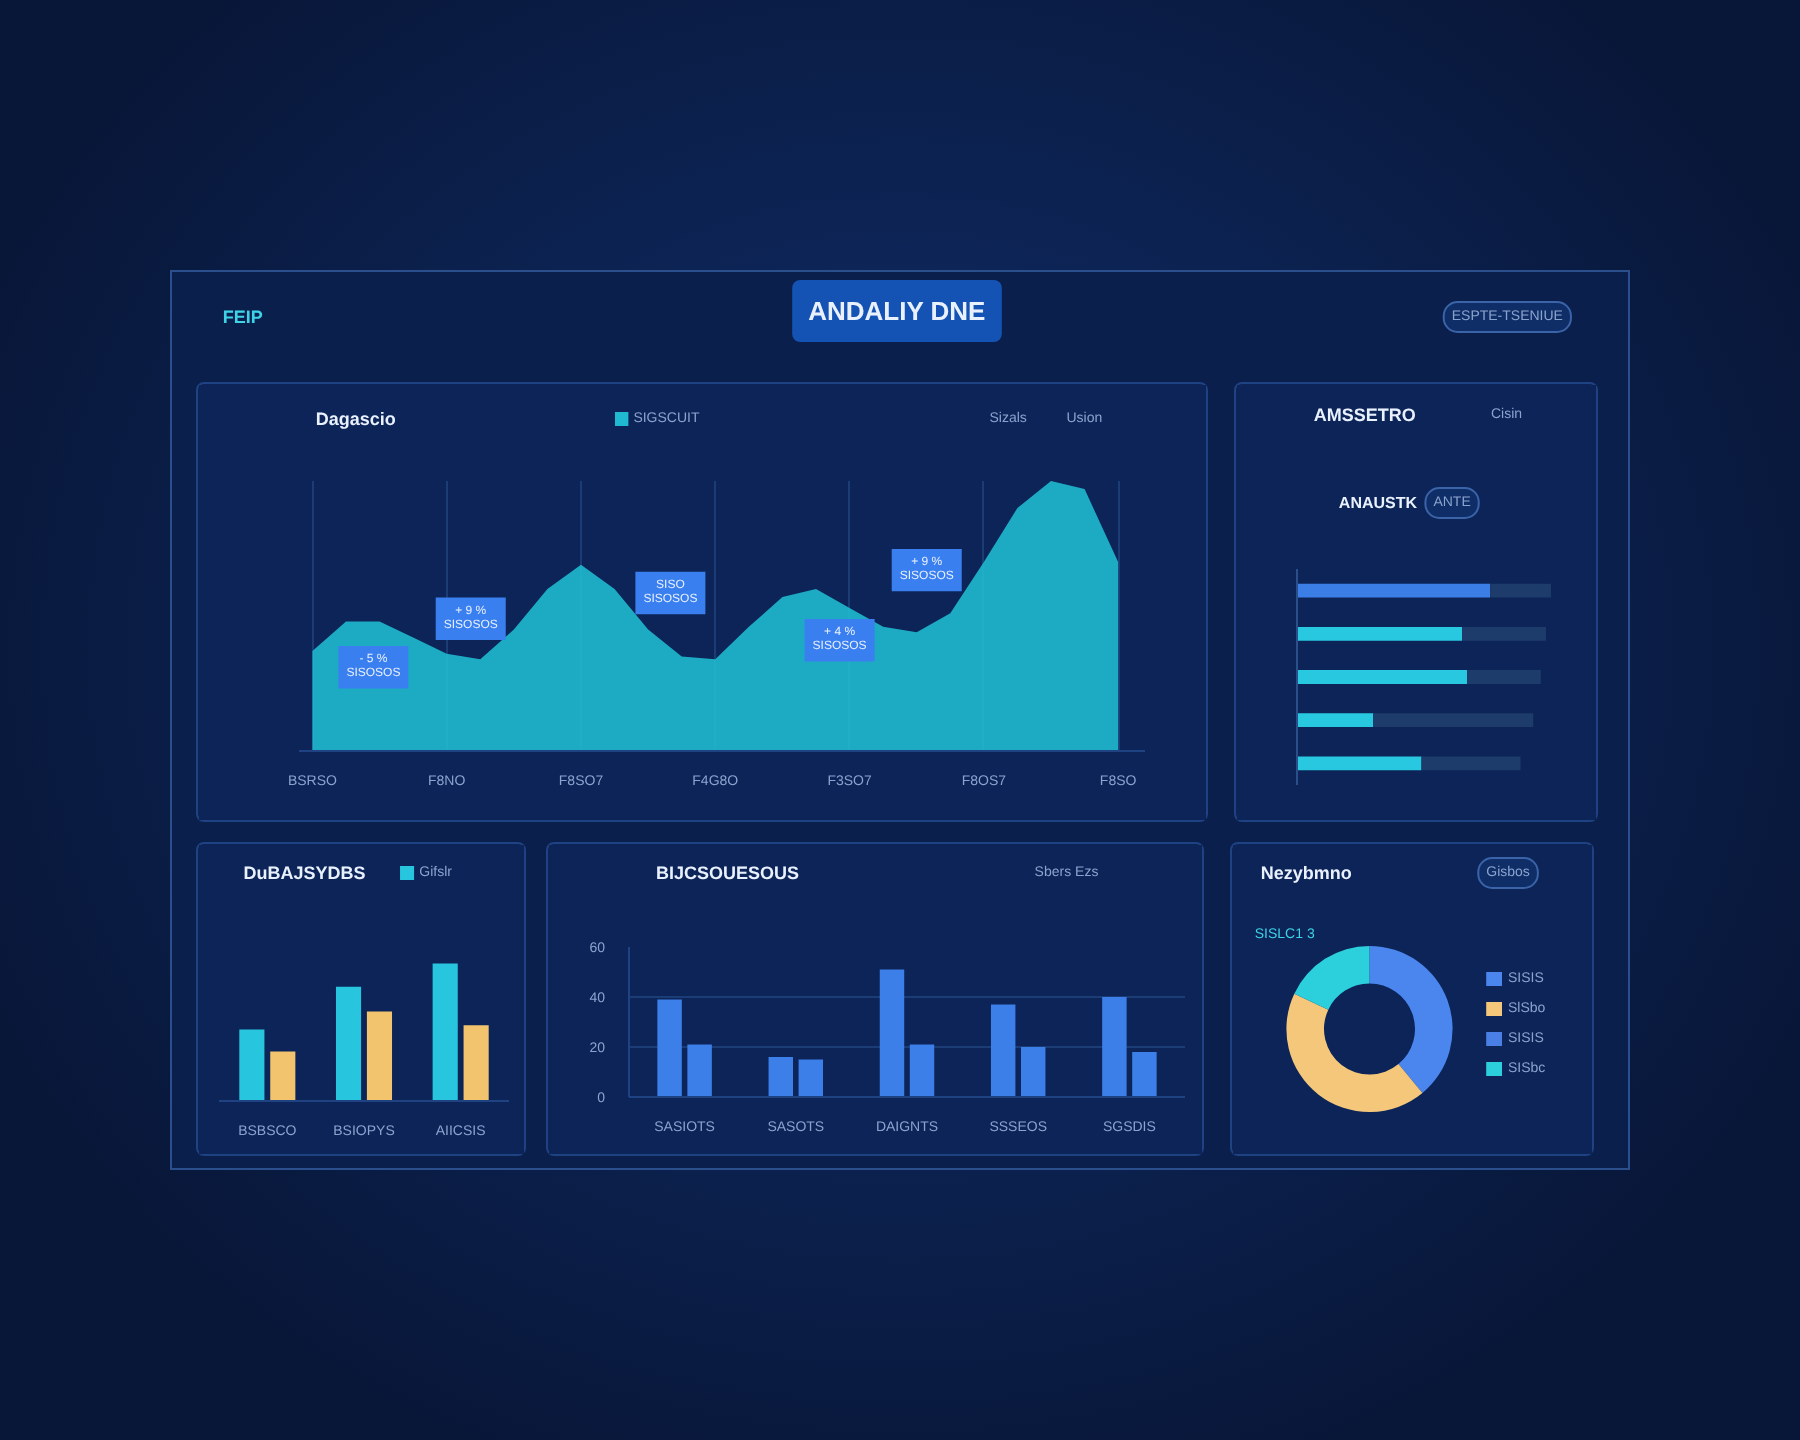 The width and height of the screenshot is (1800, 1440). I want to click on chart-title: BIJCSOUESOUS, so click(728, 873).